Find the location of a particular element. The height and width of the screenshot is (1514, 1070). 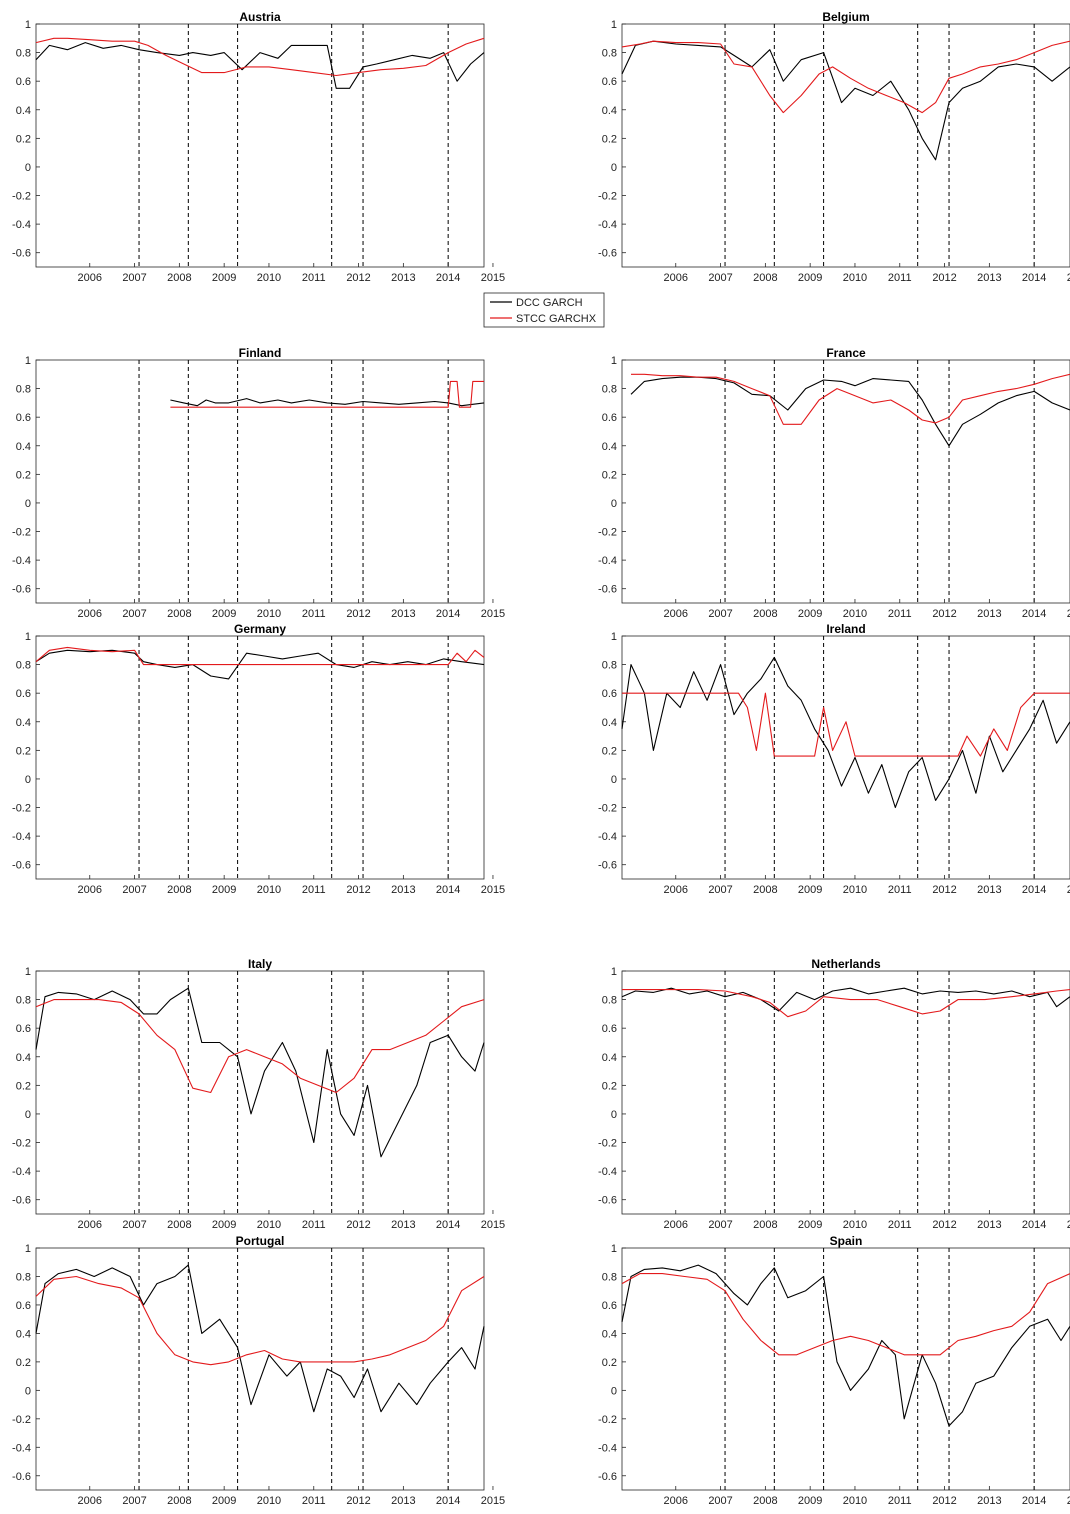

panel-title: Ireland is located at coordinates (845, 629).